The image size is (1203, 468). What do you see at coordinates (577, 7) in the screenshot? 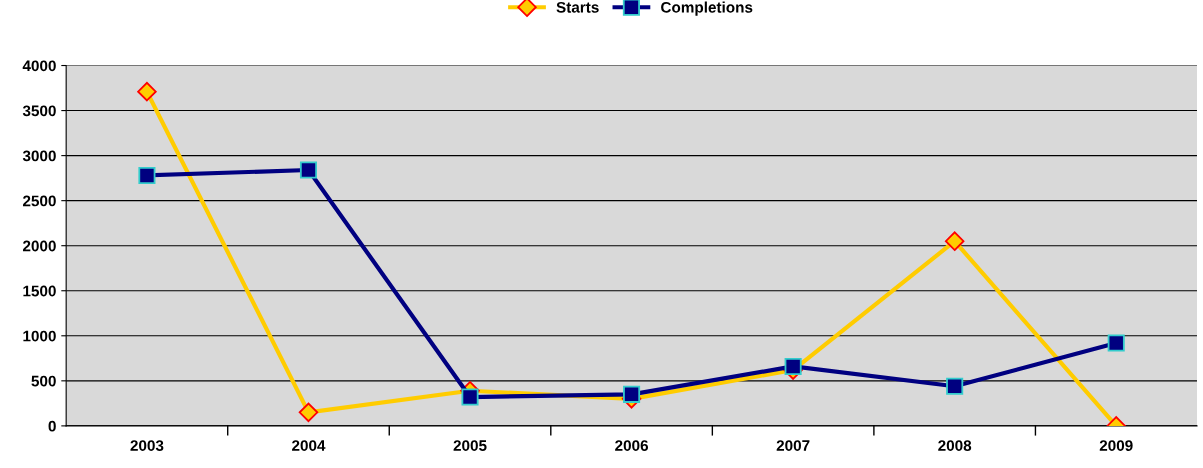
I see `legend-label: Starts` at bounding box center [577, 7].